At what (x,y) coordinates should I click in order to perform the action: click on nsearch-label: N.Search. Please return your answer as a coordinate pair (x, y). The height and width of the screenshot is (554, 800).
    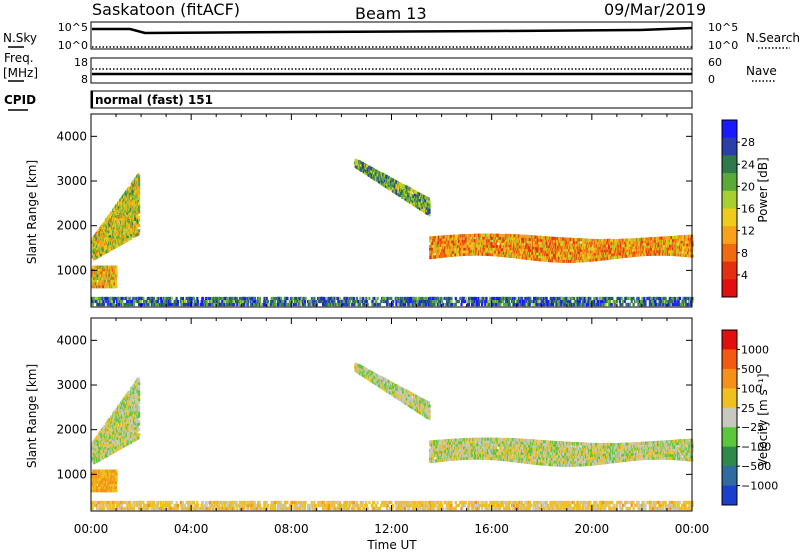
    Looking at the image, I should click on (773, 38).